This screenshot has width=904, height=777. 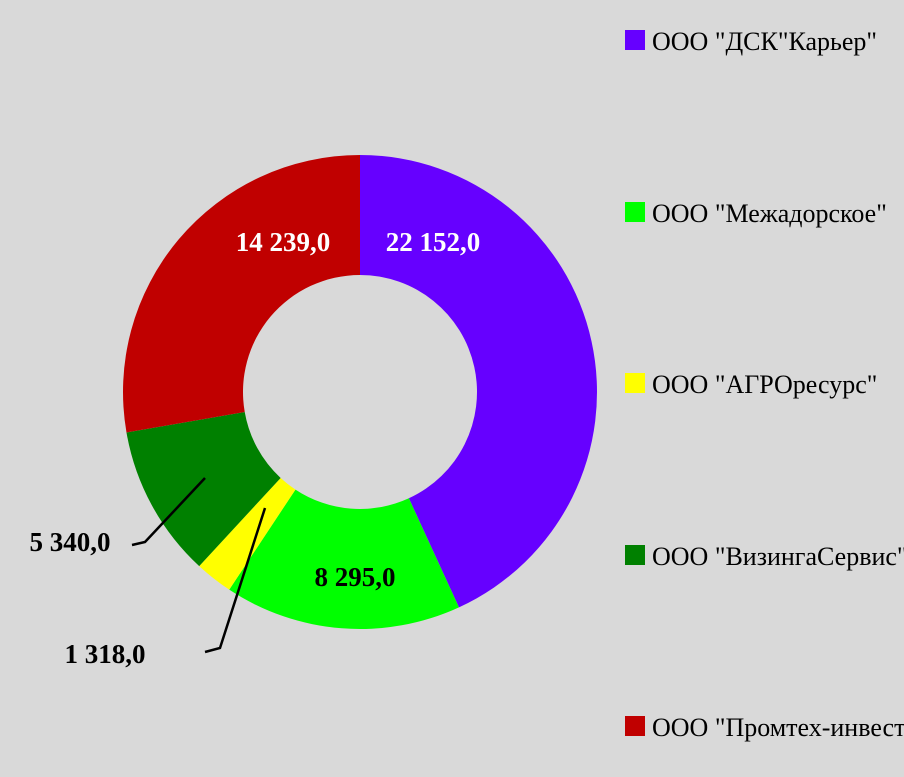 I want to click on legend-label: ООО "АГРОресурс", so click(x=765, y=384).